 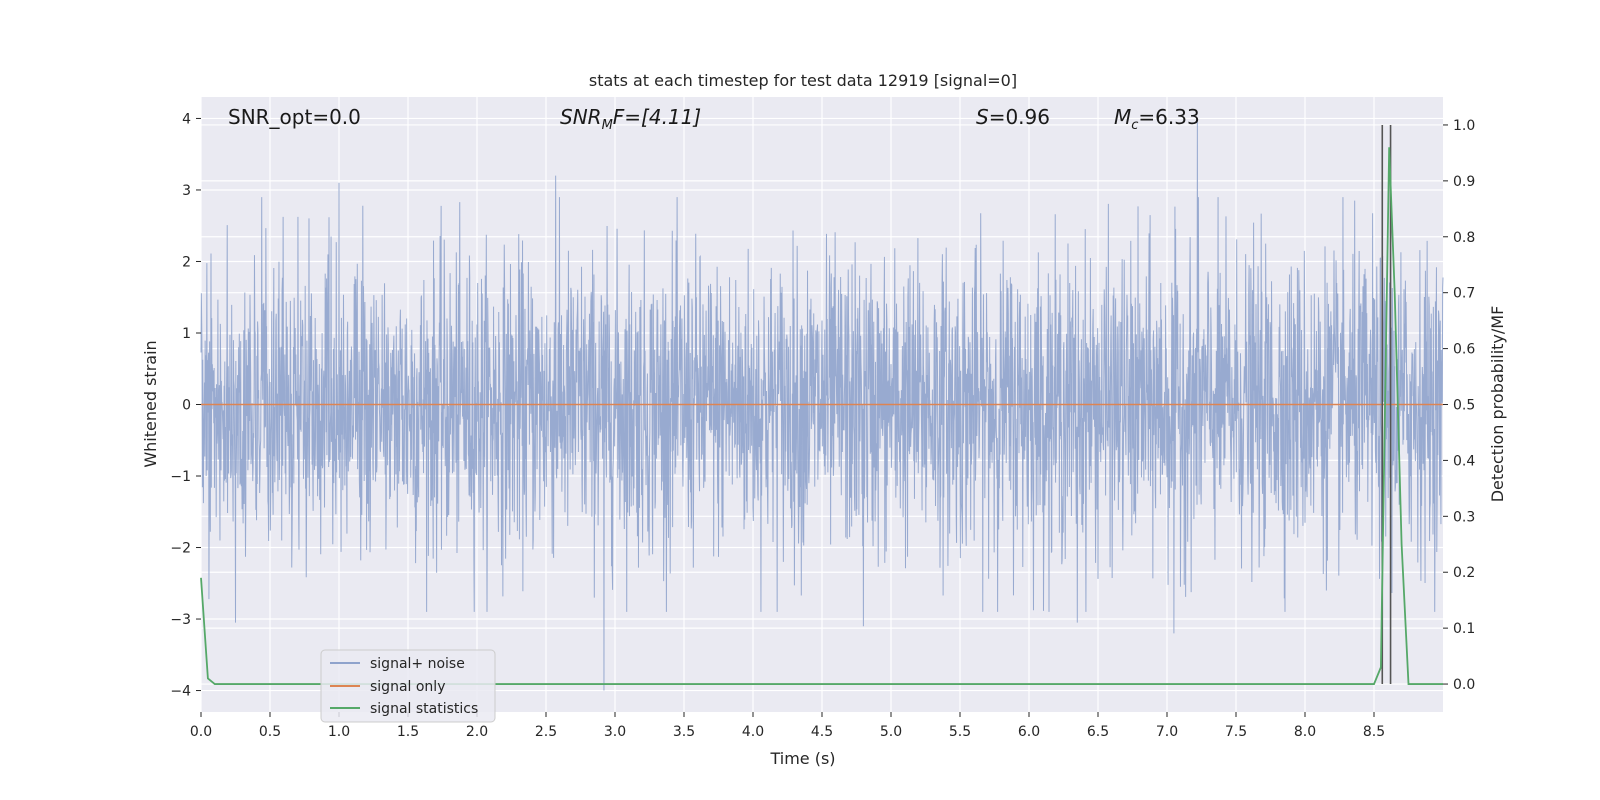 I want to click on x-tick-label-11: 5.5, so click(x=960, y=732).